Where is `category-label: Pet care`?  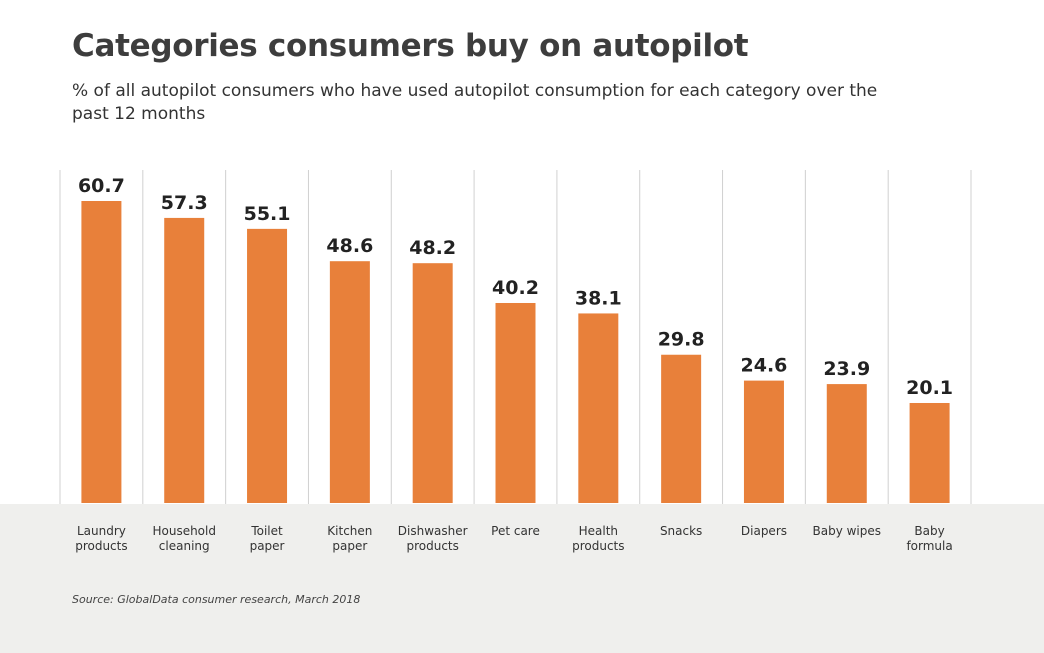
category-label: Pet care is located at coordinates (515, 531).